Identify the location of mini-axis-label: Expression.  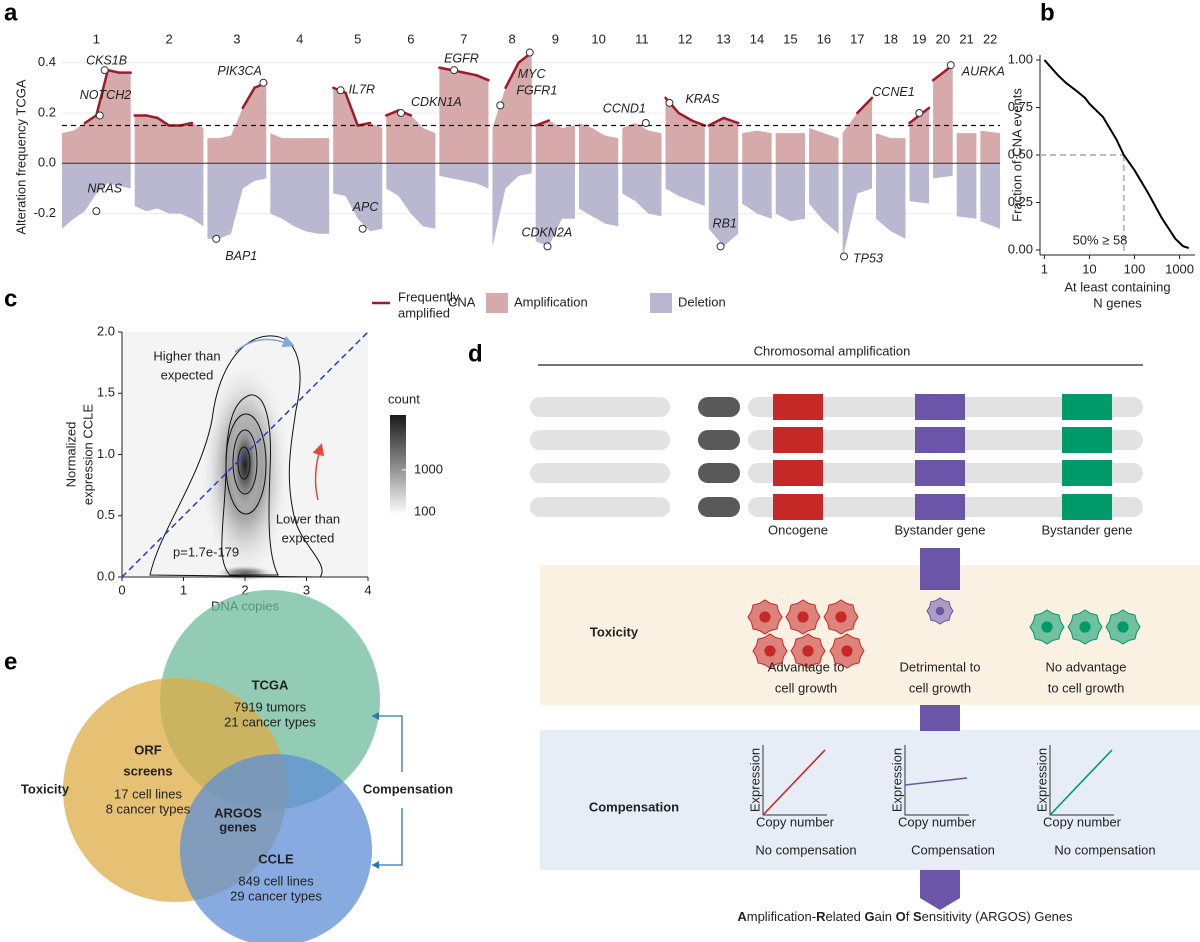
(754, 780).